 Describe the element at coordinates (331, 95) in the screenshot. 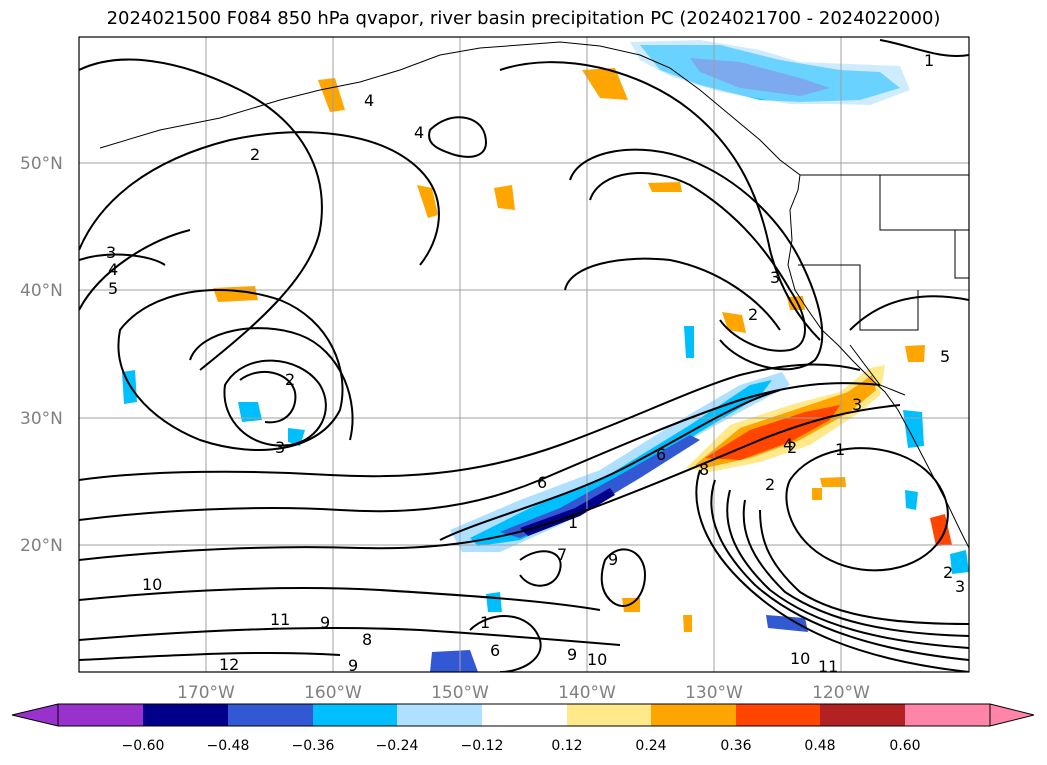

I see `shade-pos-b` at that location.